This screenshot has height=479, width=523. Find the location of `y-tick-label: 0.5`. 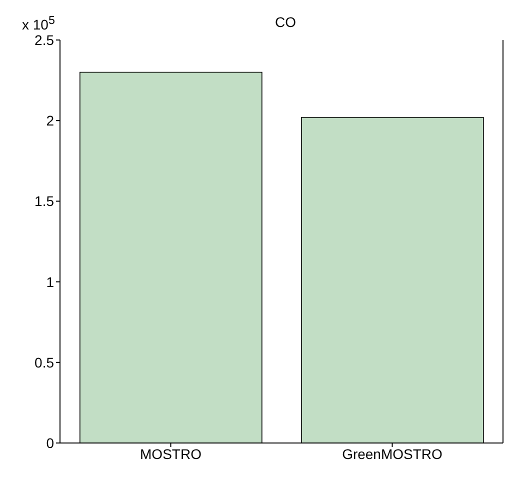

y-tick-label: 0.5 is located at coordinates (44, 362).